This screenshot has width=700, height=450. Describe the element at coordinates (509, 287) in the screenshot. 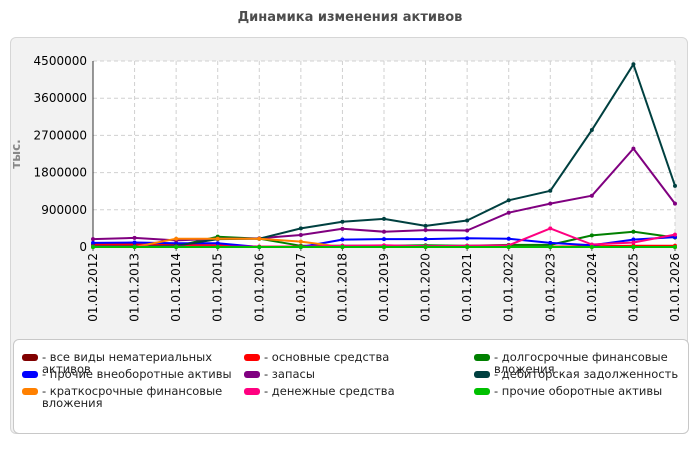

I see `x-tick-label: 01.01.2022` at that location.